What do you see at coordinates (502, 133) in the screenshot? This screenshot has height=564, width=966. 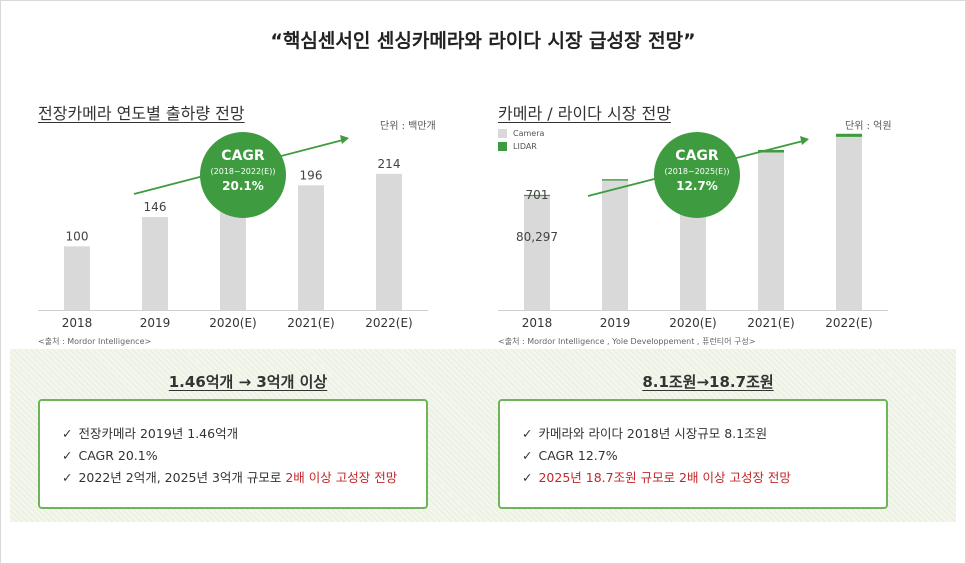 I see `camera-swatch` at bounding box center [502, 133].